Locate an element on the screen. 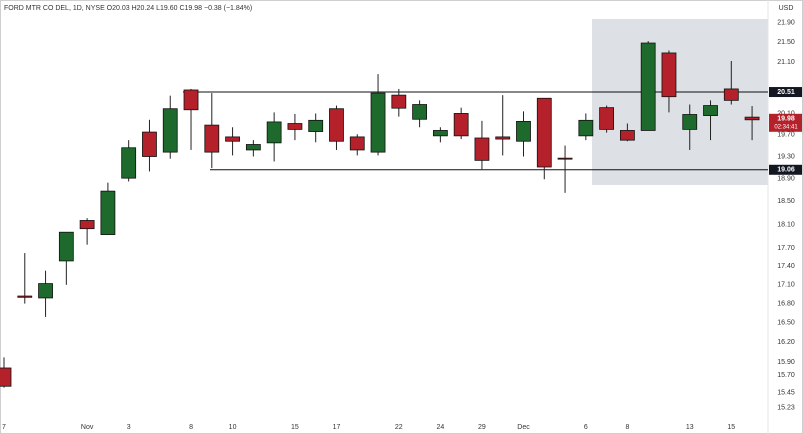  y-tick-label: 18.90 is located at coordinates (786, 179).